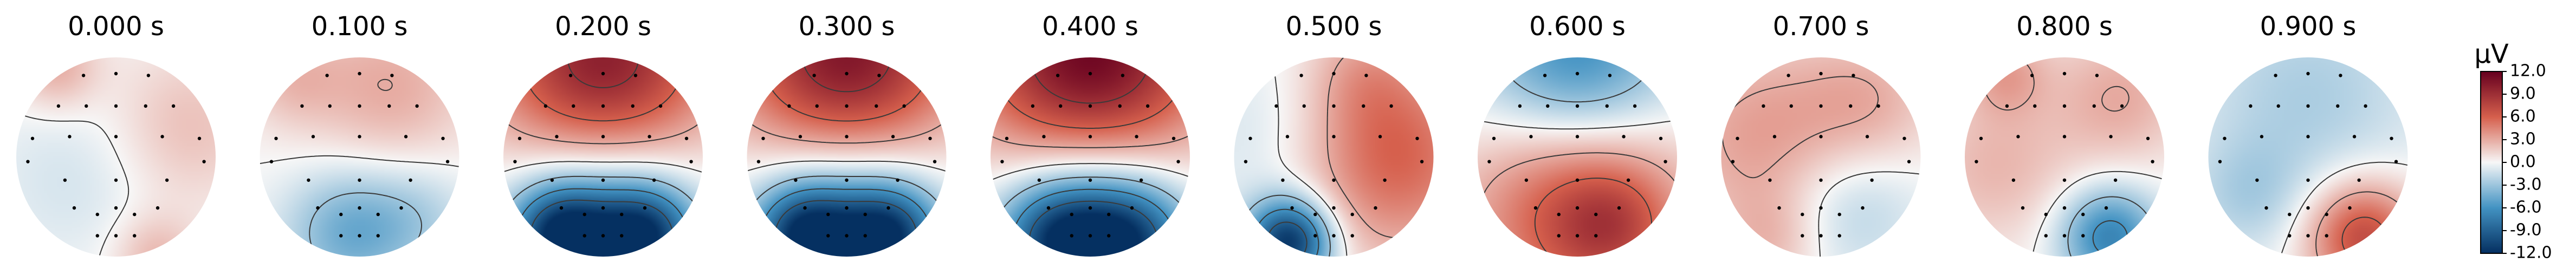  I want to click on topomap-title: 0.200 s, so click(603, 27).